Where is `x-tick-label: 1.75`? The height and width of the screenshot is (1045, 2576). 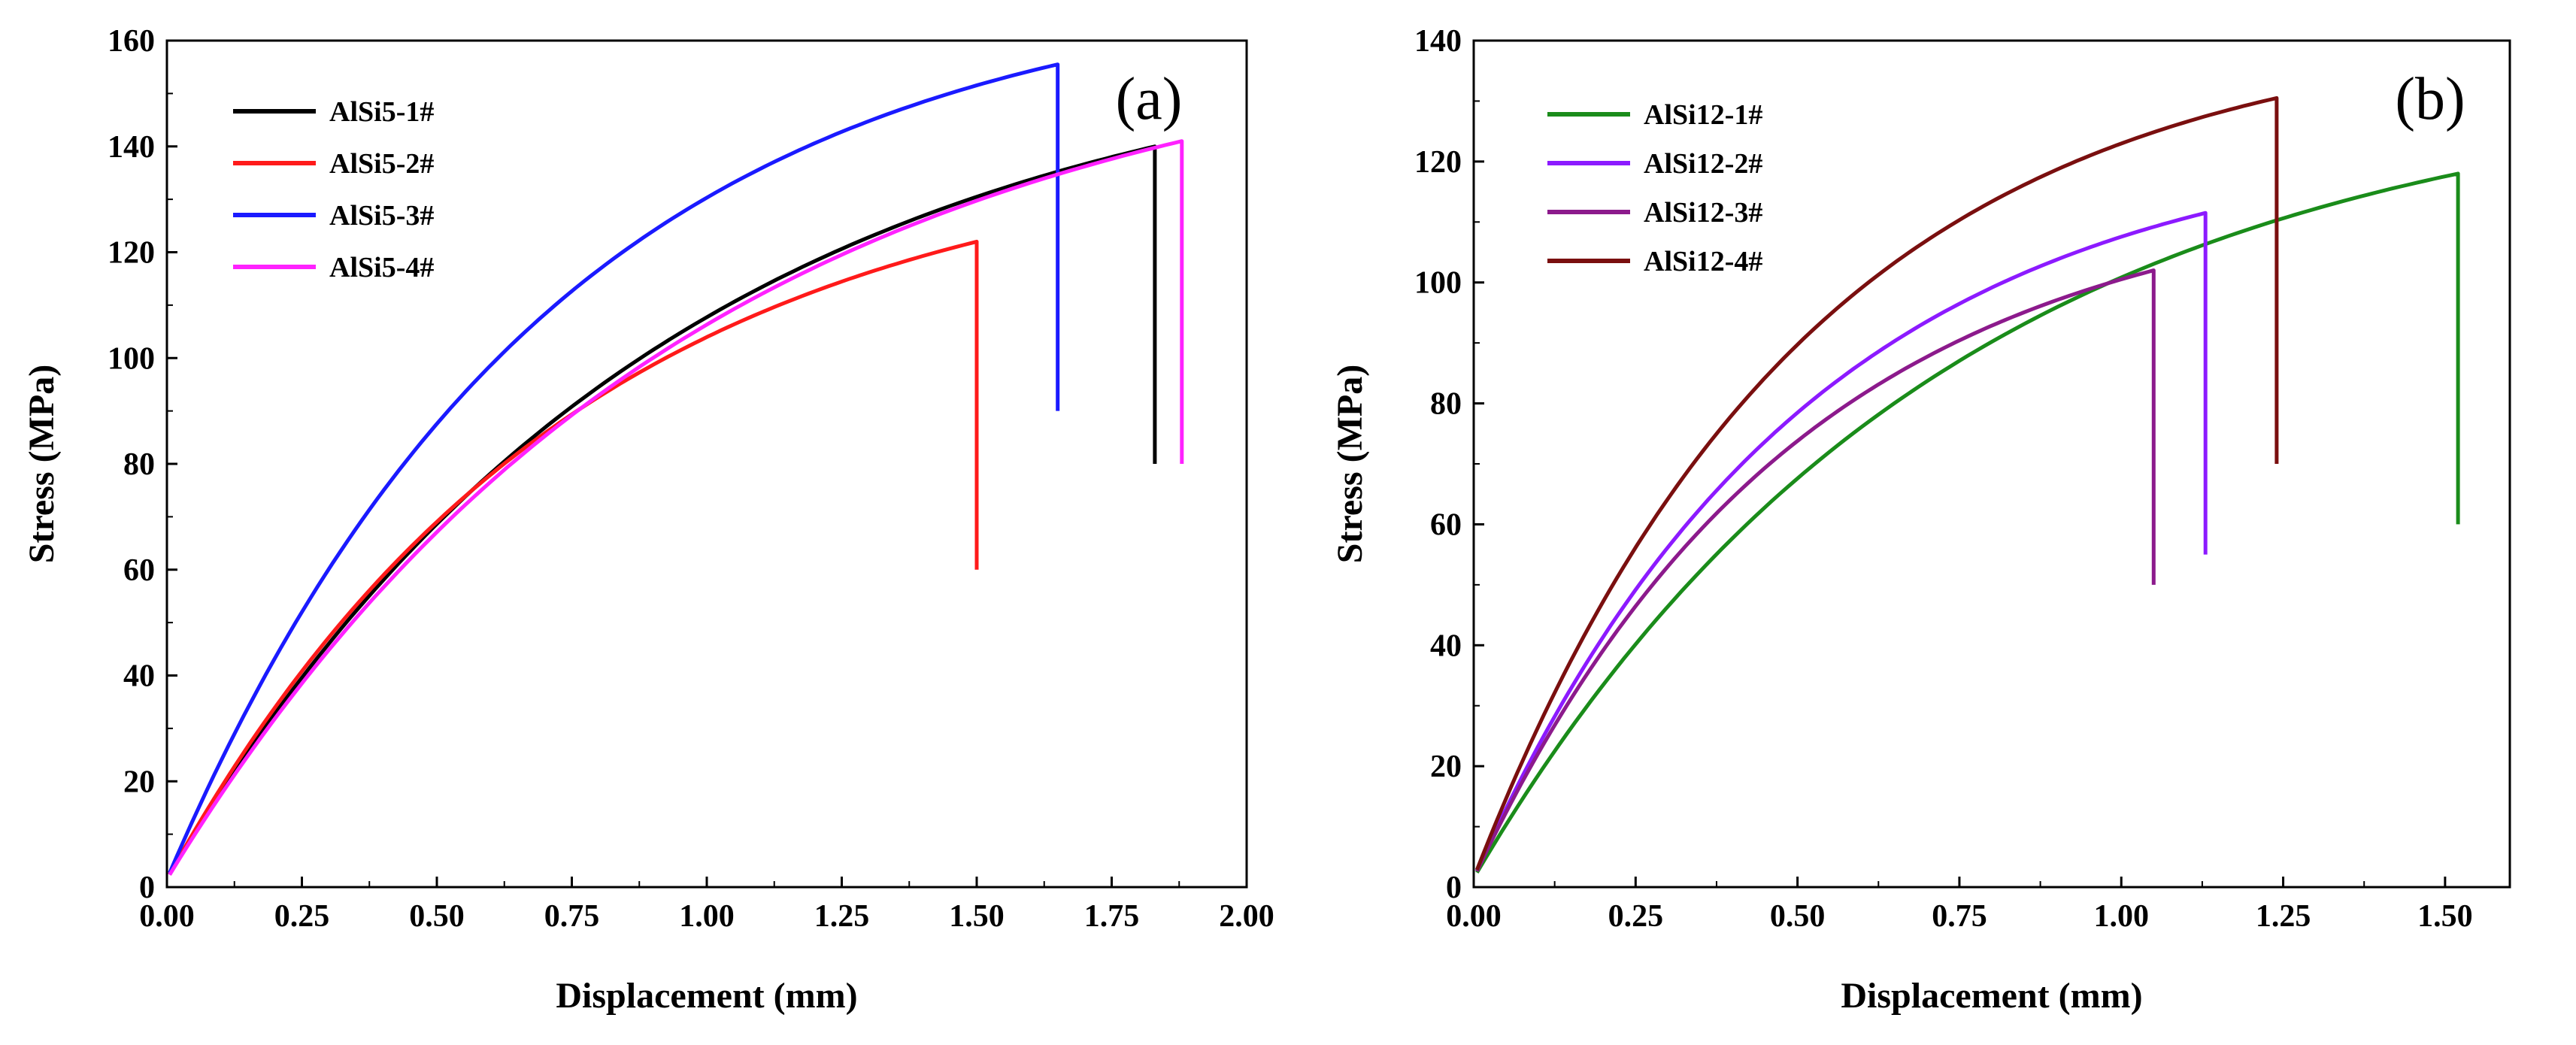 x-tick-label: 1.75 is located at coordinates (1112, 916).